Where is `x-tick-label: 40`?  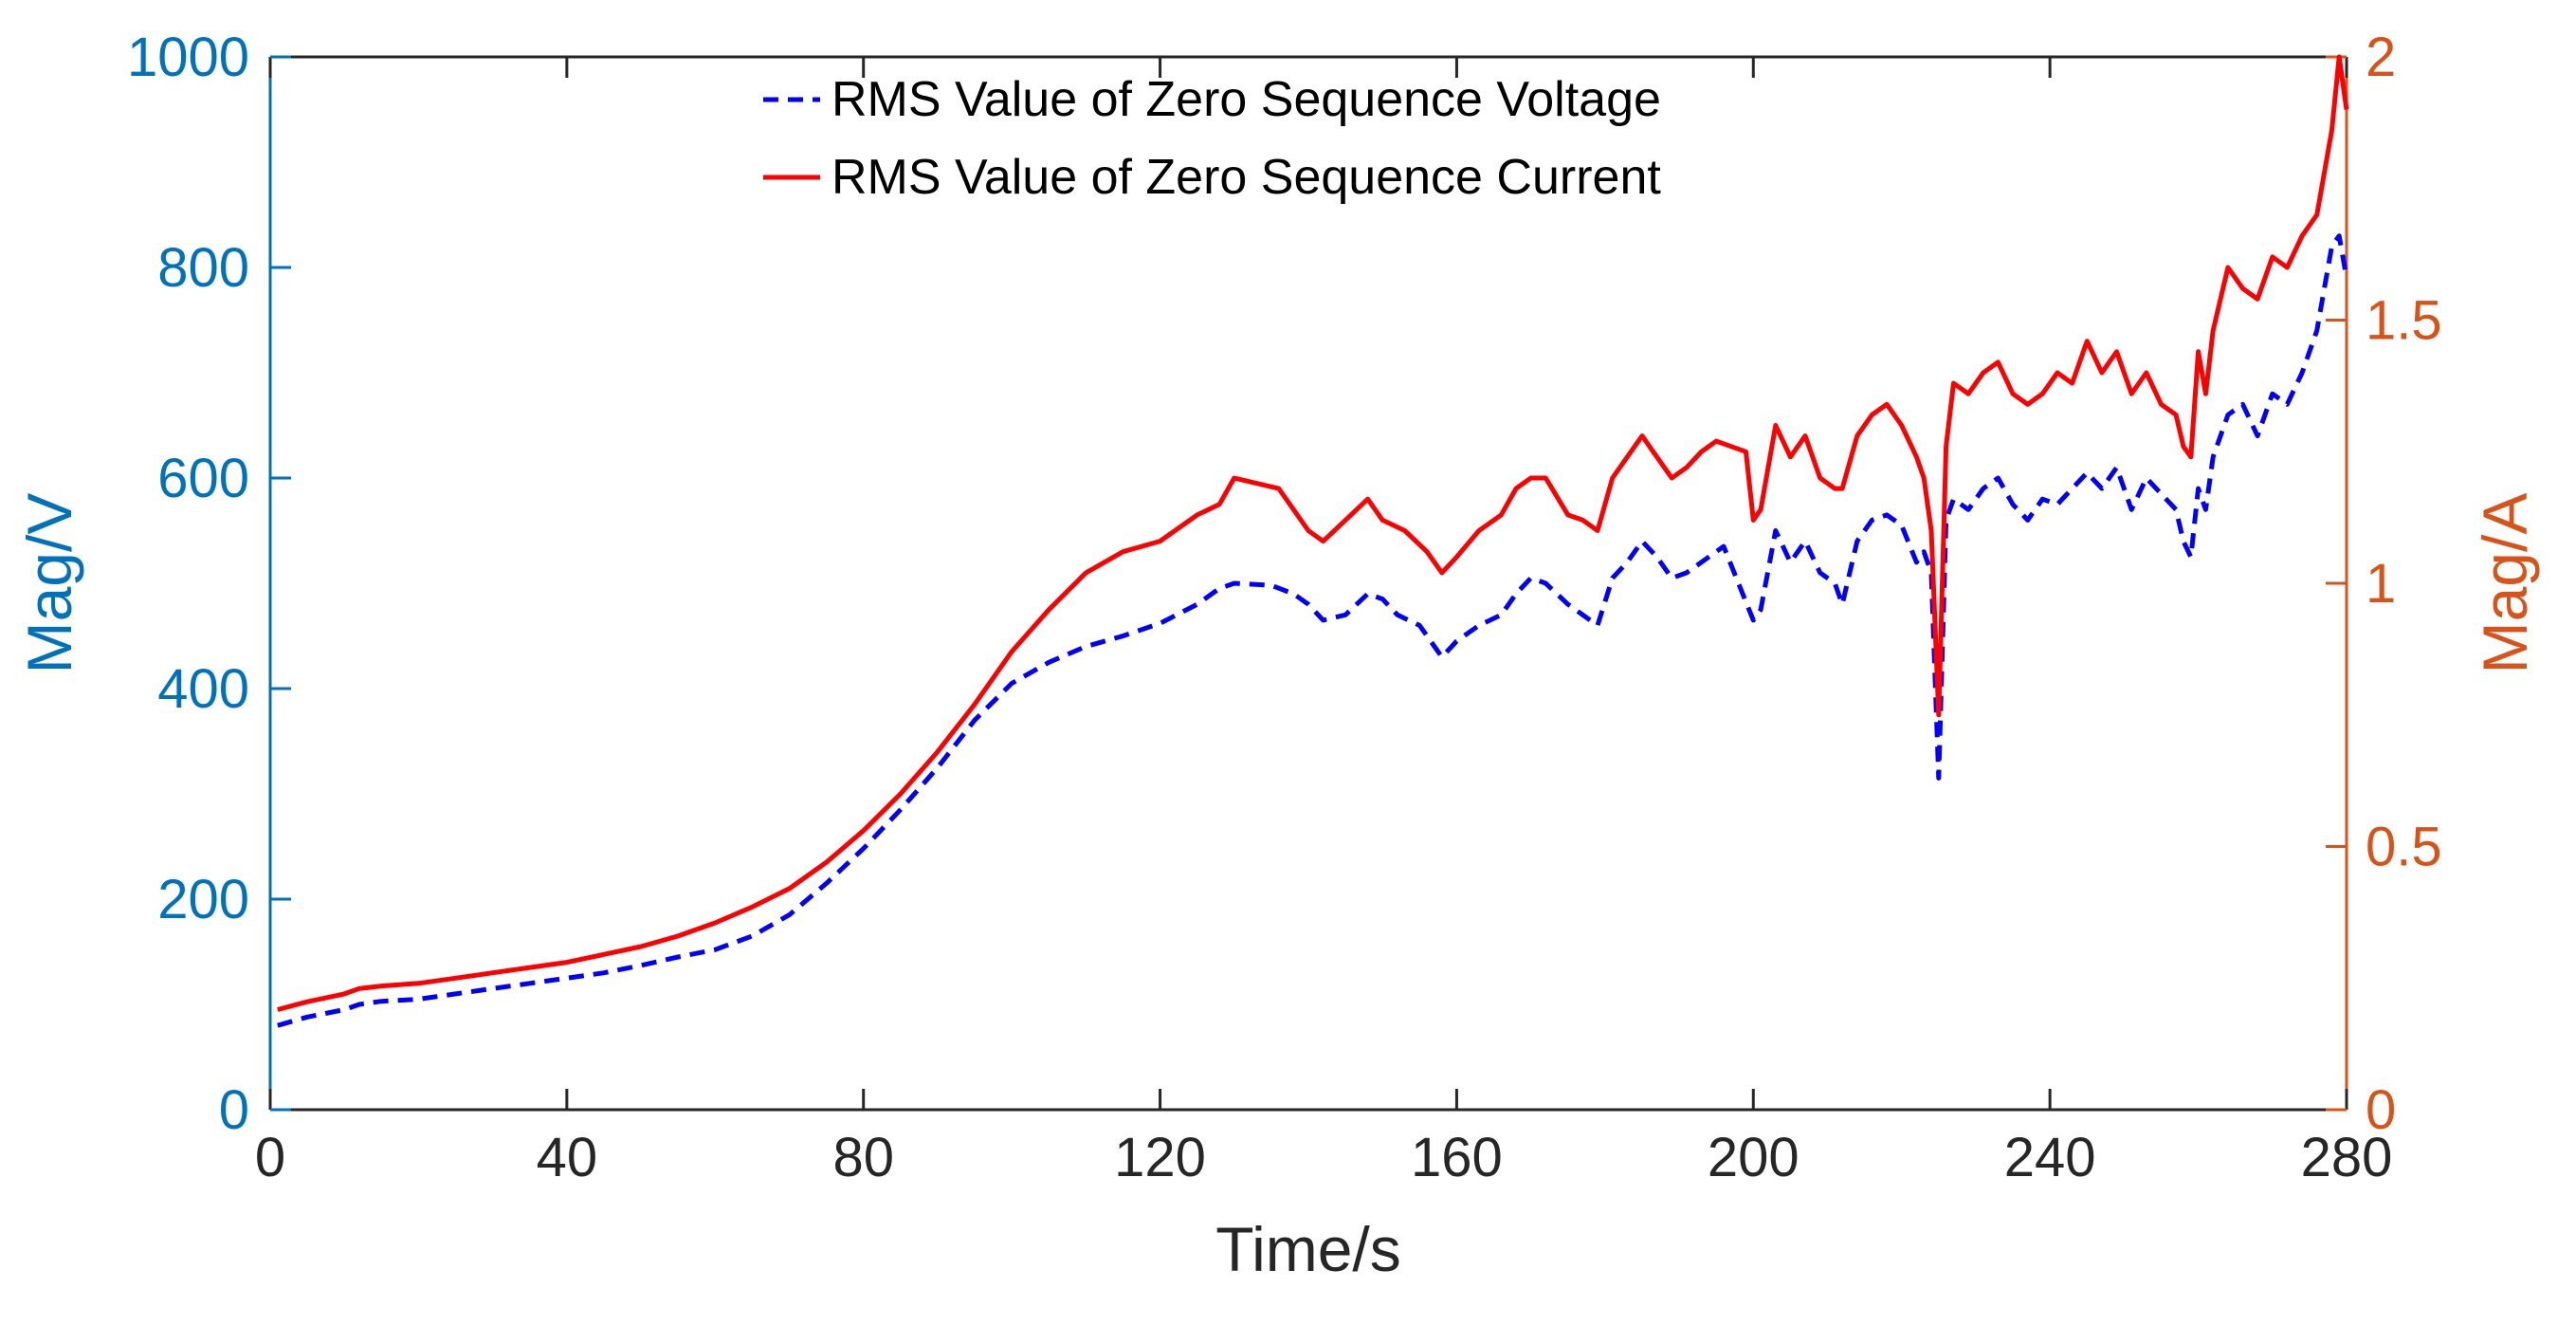
x-tick-label: 40 is located at coordinates (567, 1157).